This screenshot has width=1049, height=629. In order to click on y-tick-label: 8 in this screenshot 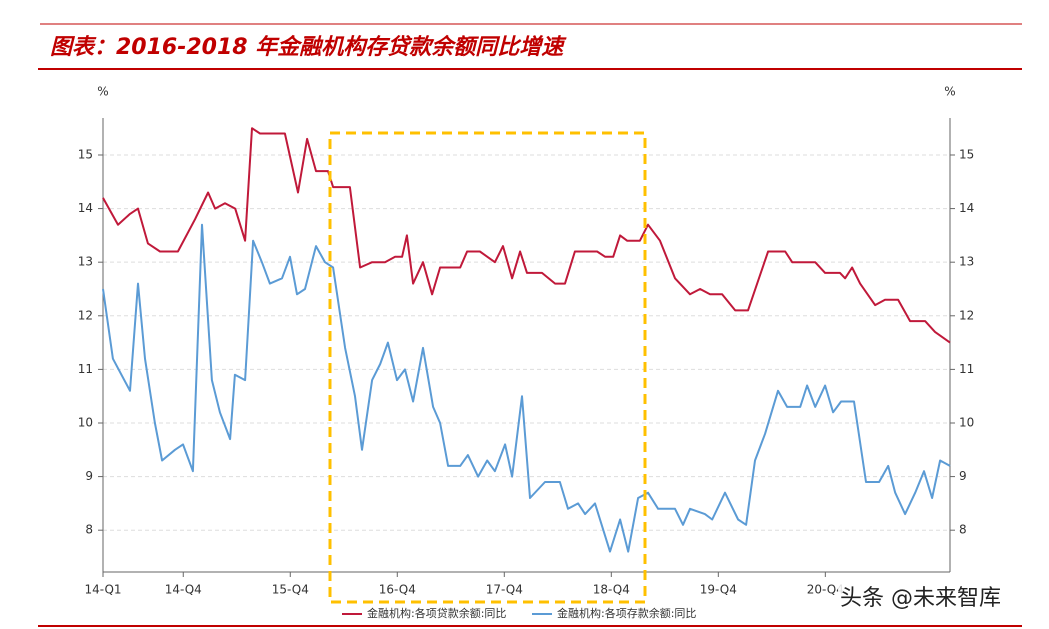, I will do `click(89, 530)`.